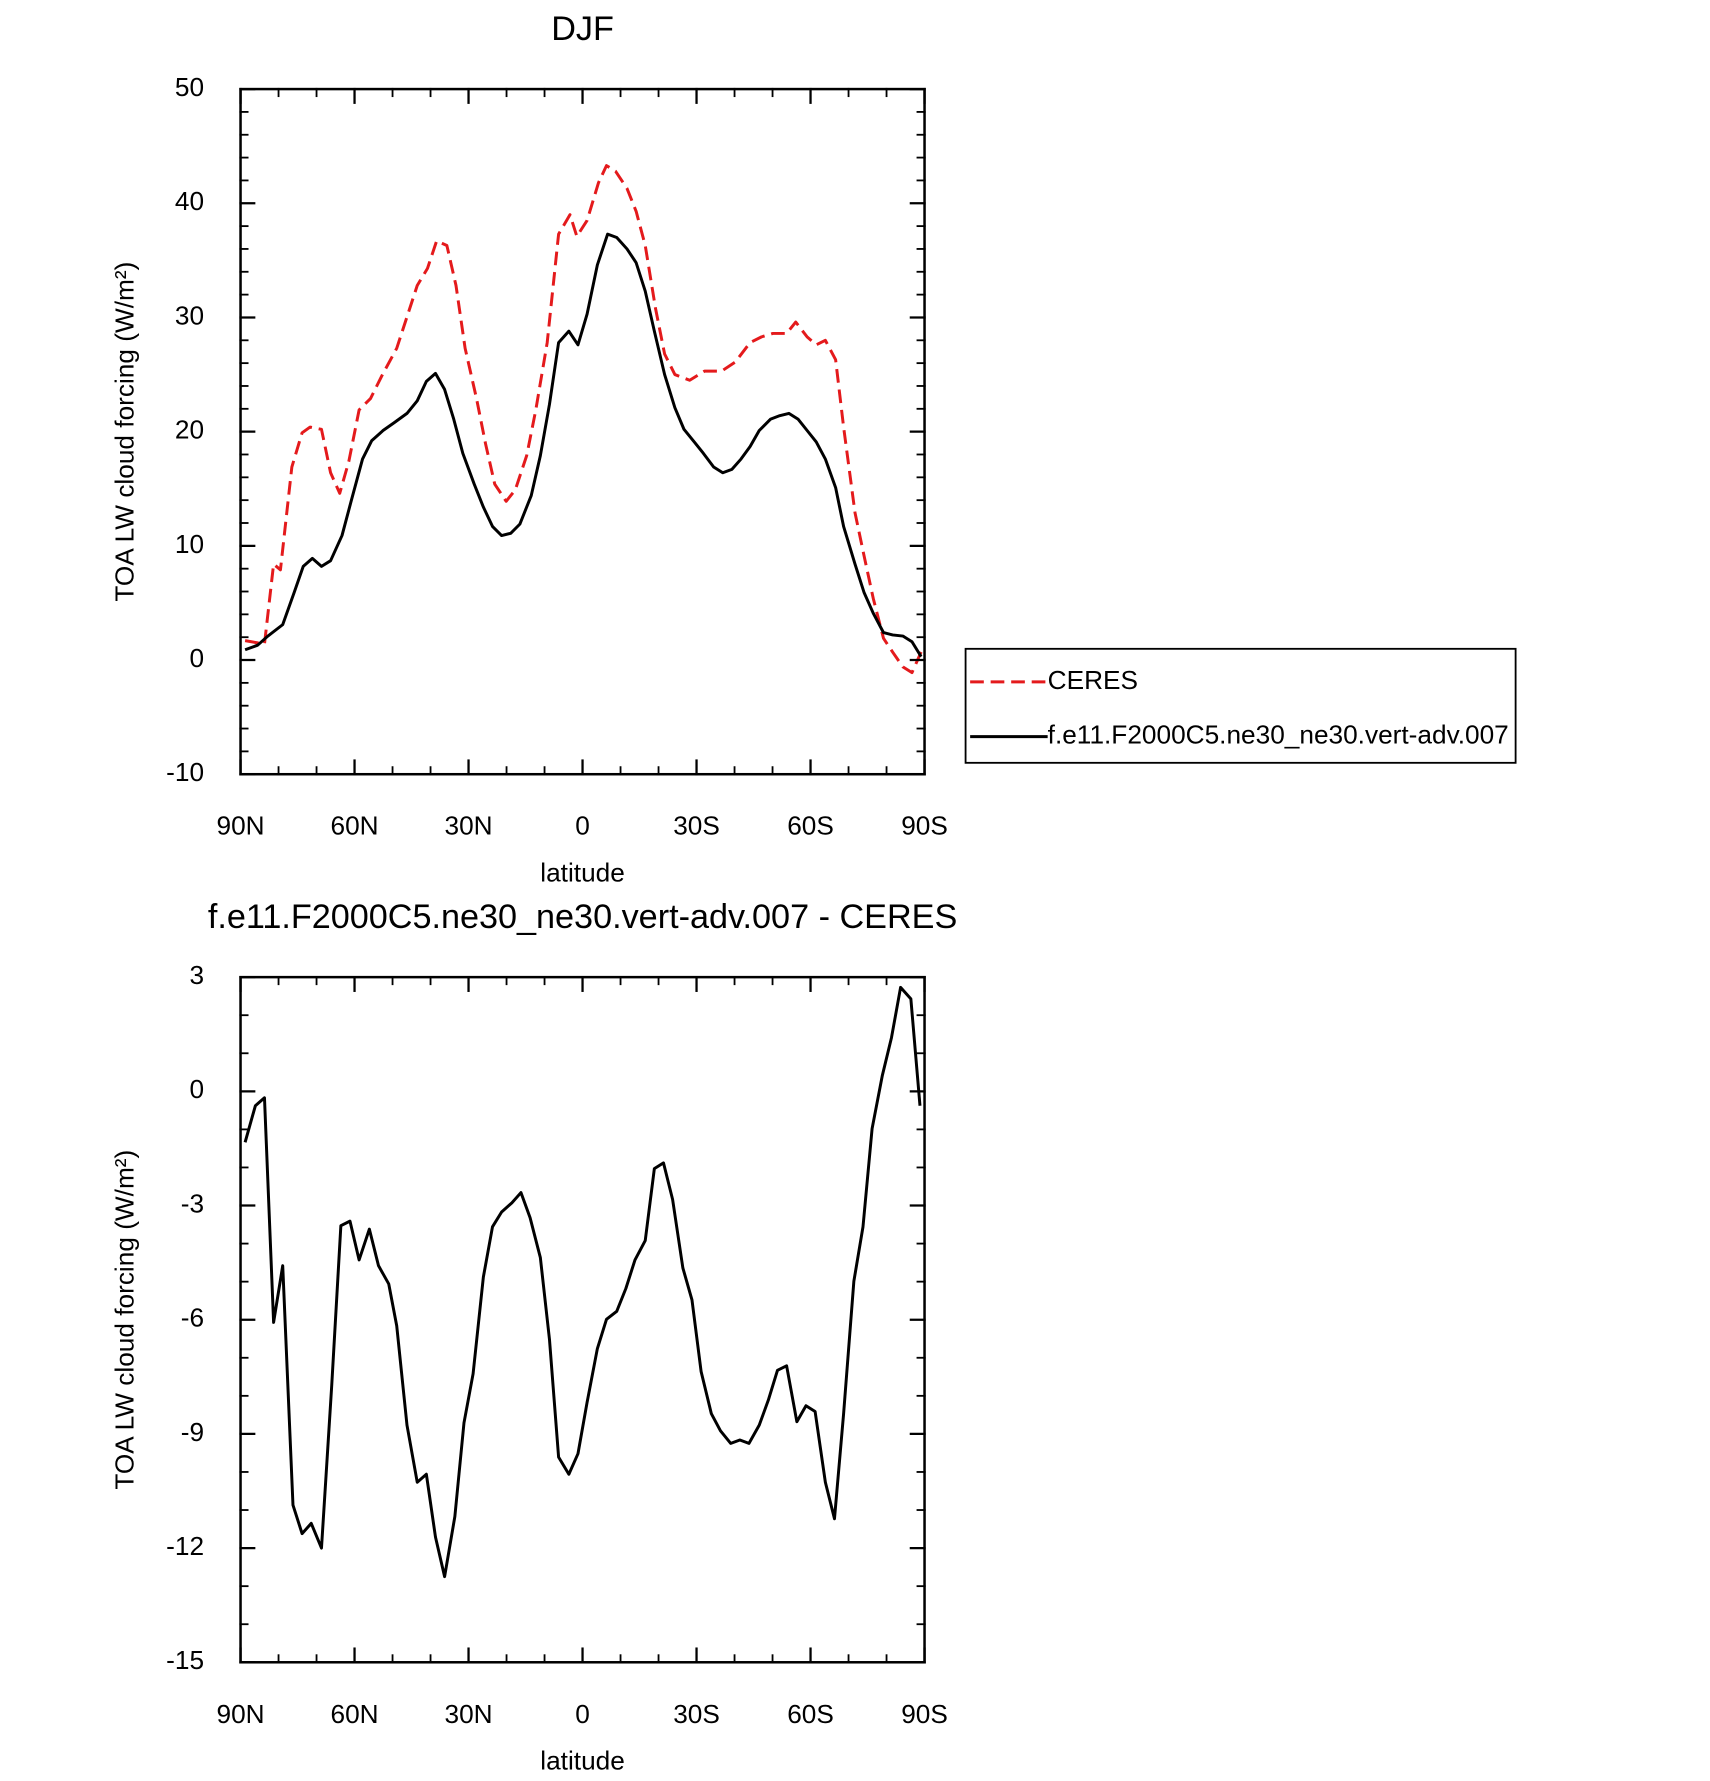  Describe the element at coordinates (189, 544) in the screenshot. I see `y-tick-label: 10` at that location.